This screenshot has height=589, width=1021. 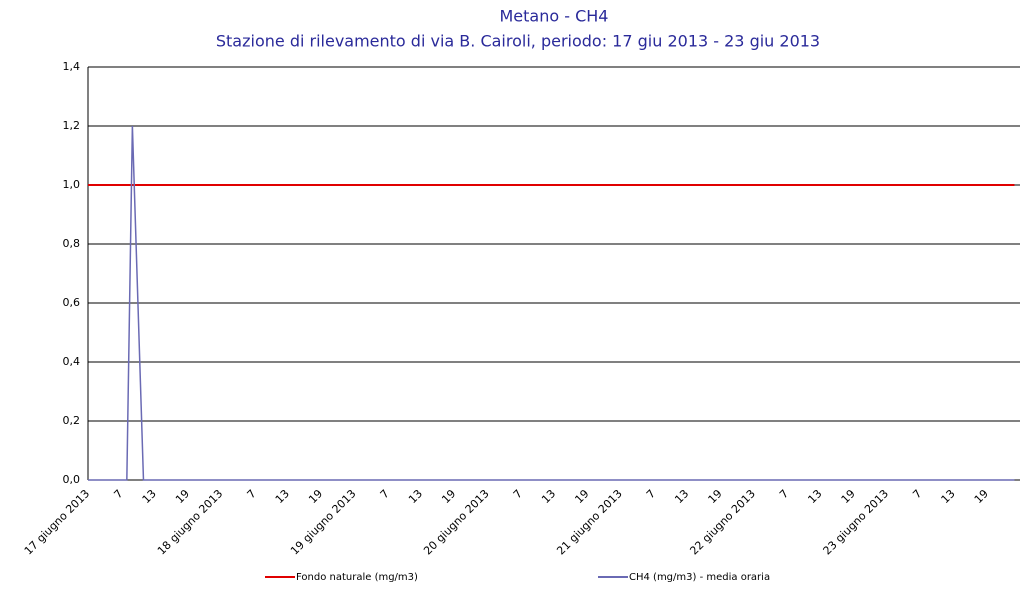 I want to click on legend-label: CH4 (mg/m3) - media oraria, so click(x=699, y=577).